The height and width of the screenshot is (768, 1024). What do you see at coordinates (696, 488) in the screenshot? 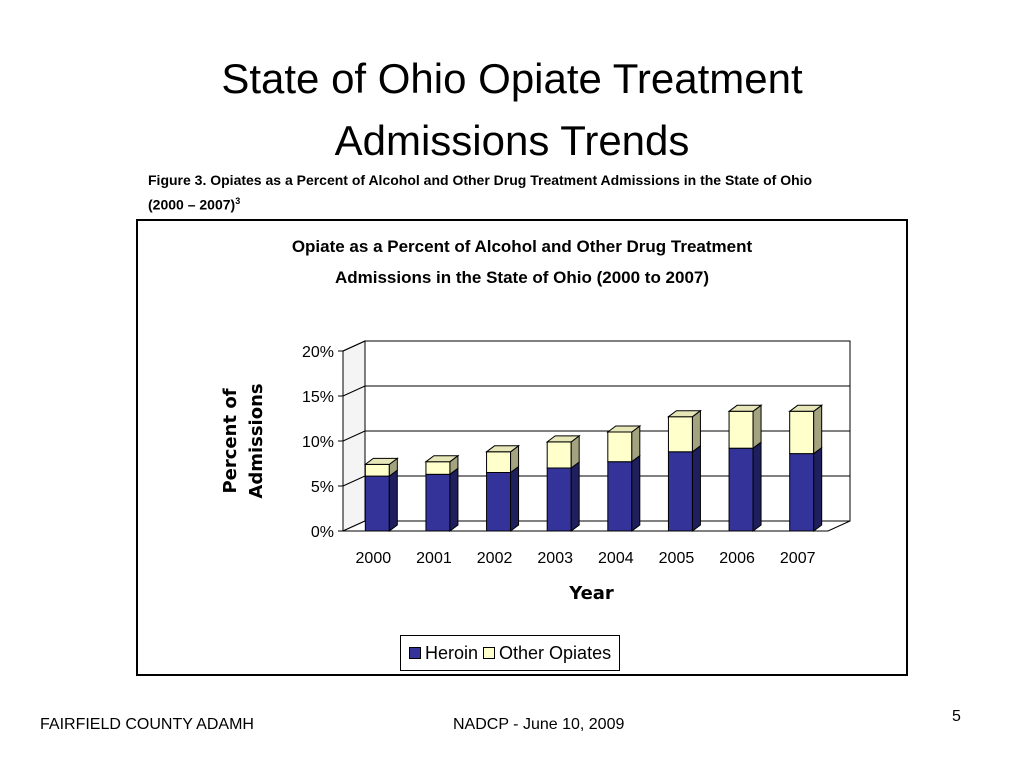
I see `bar-side-heroin-2005` at bounding box center [696, 488].